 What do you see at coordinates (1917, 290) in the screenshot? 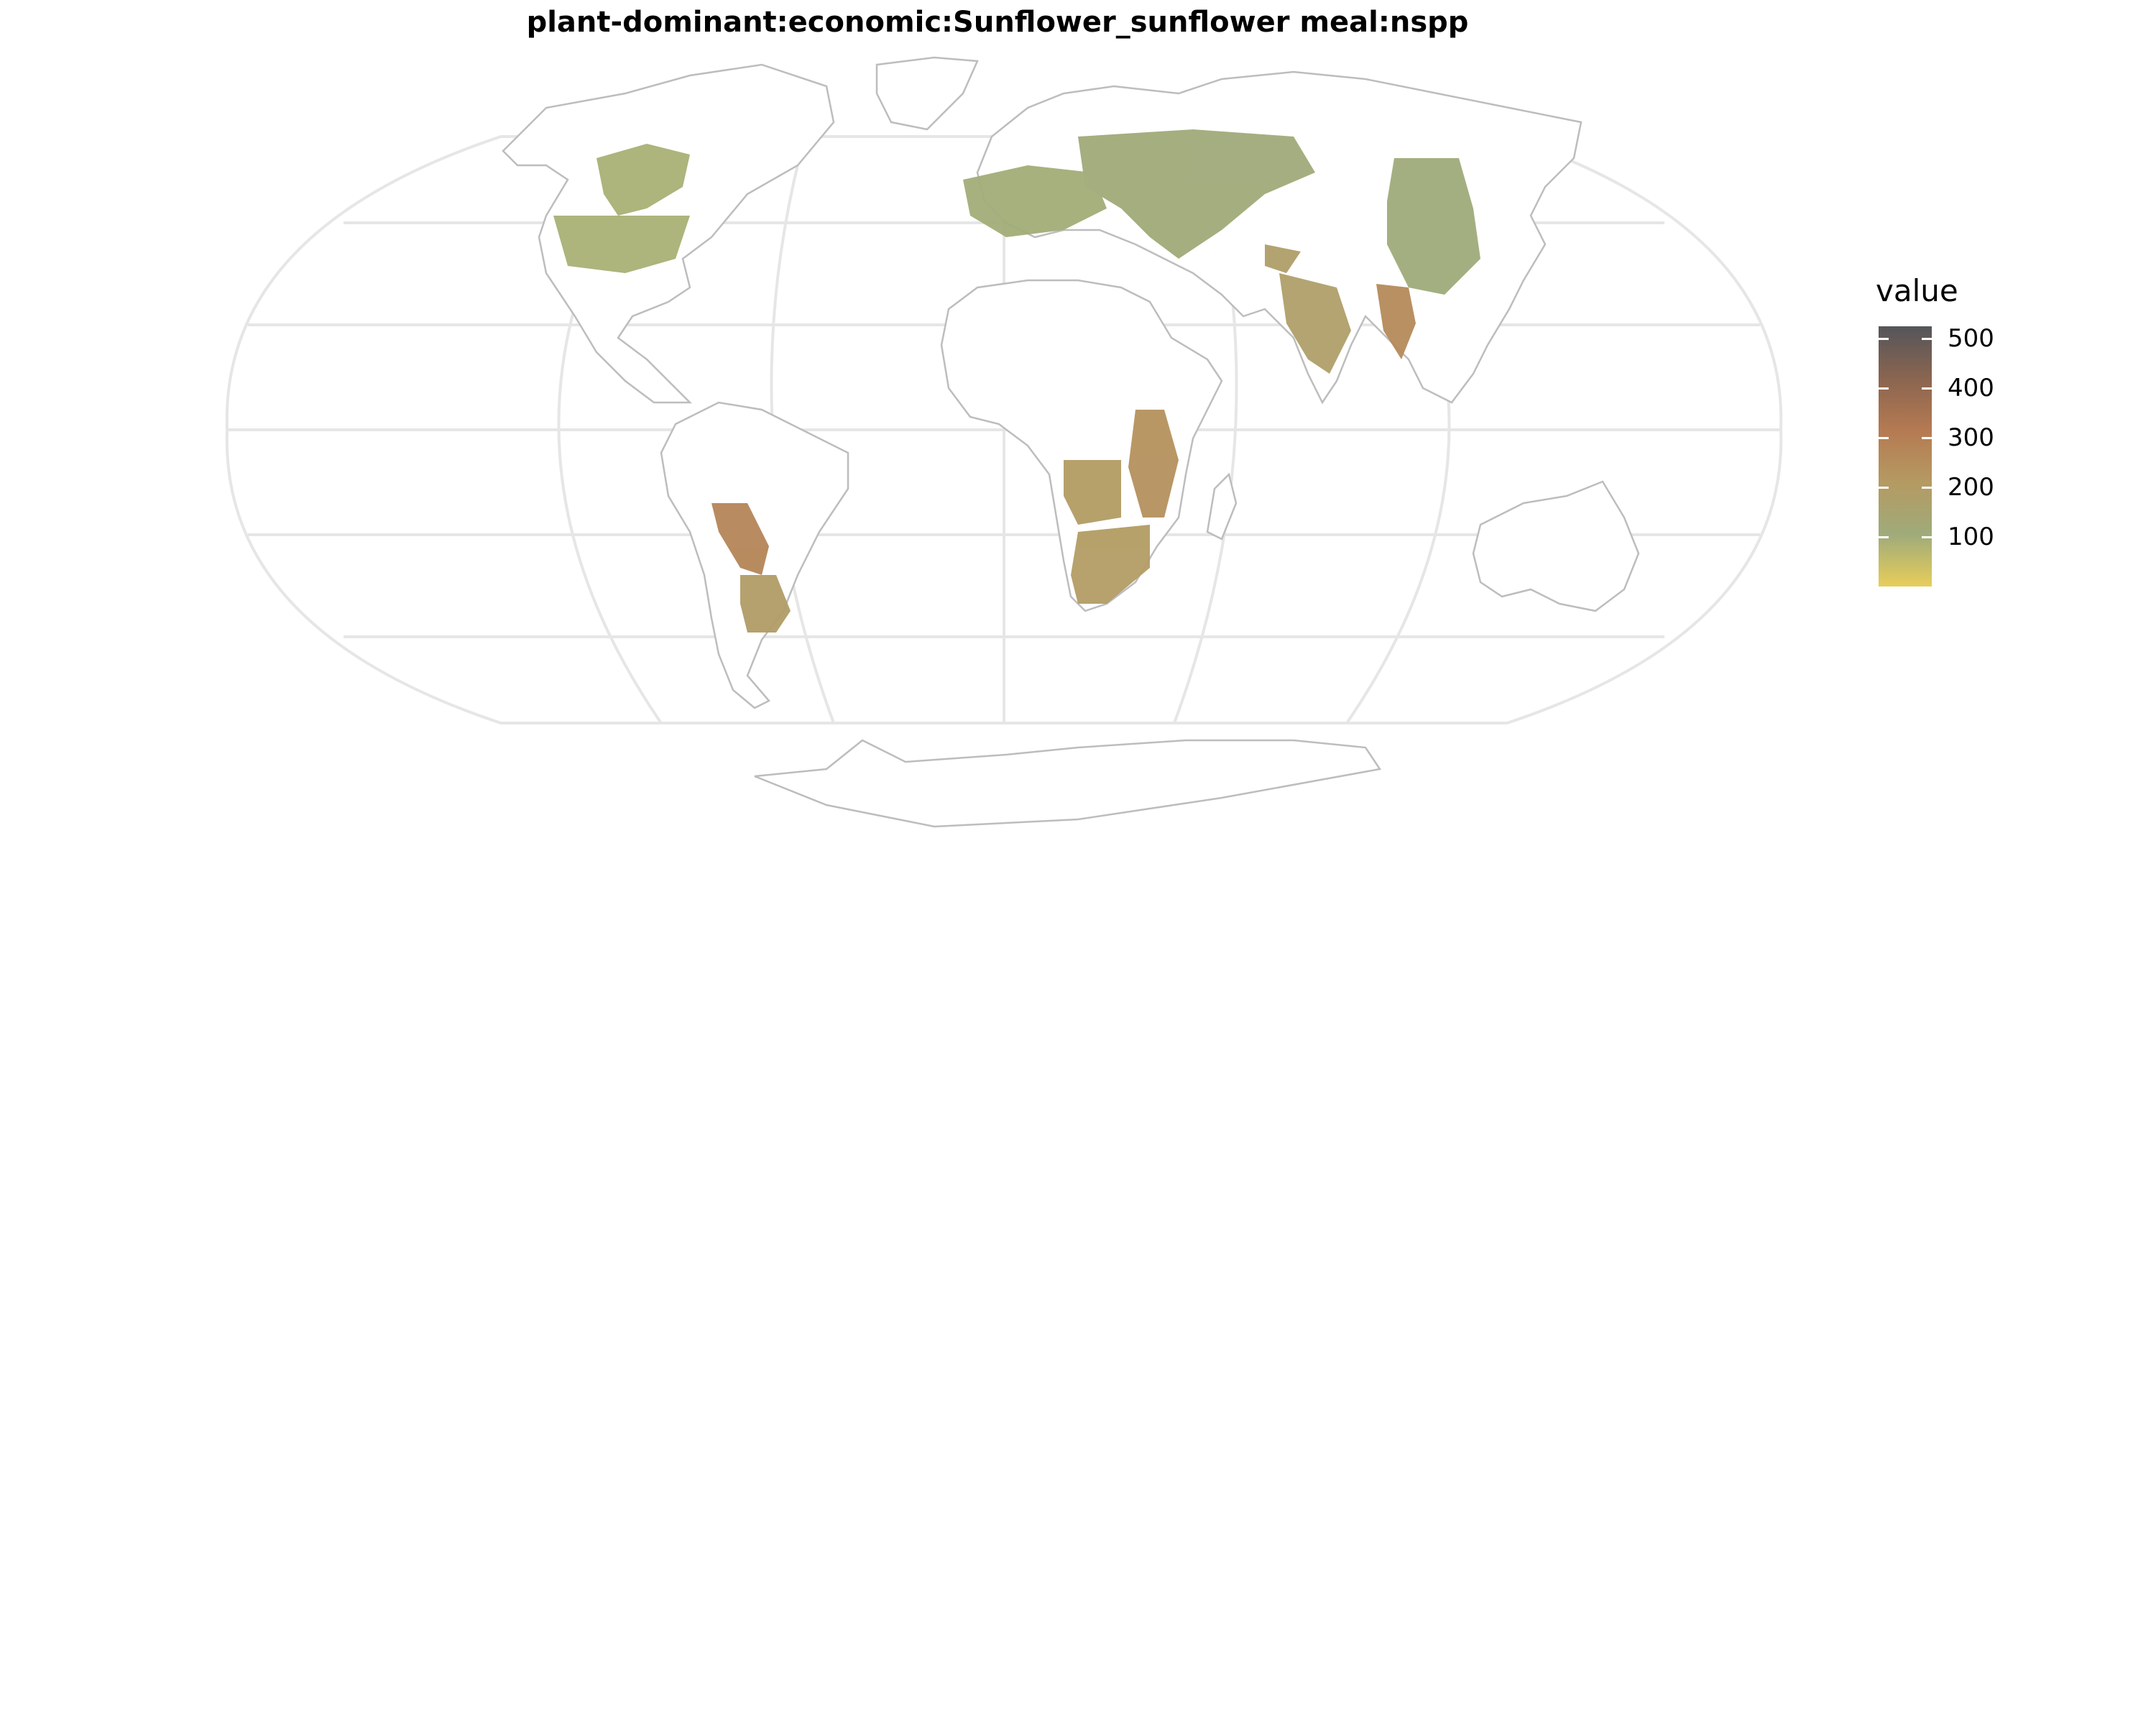
I see `legend-title: value` at bounding box center [1917, 290].